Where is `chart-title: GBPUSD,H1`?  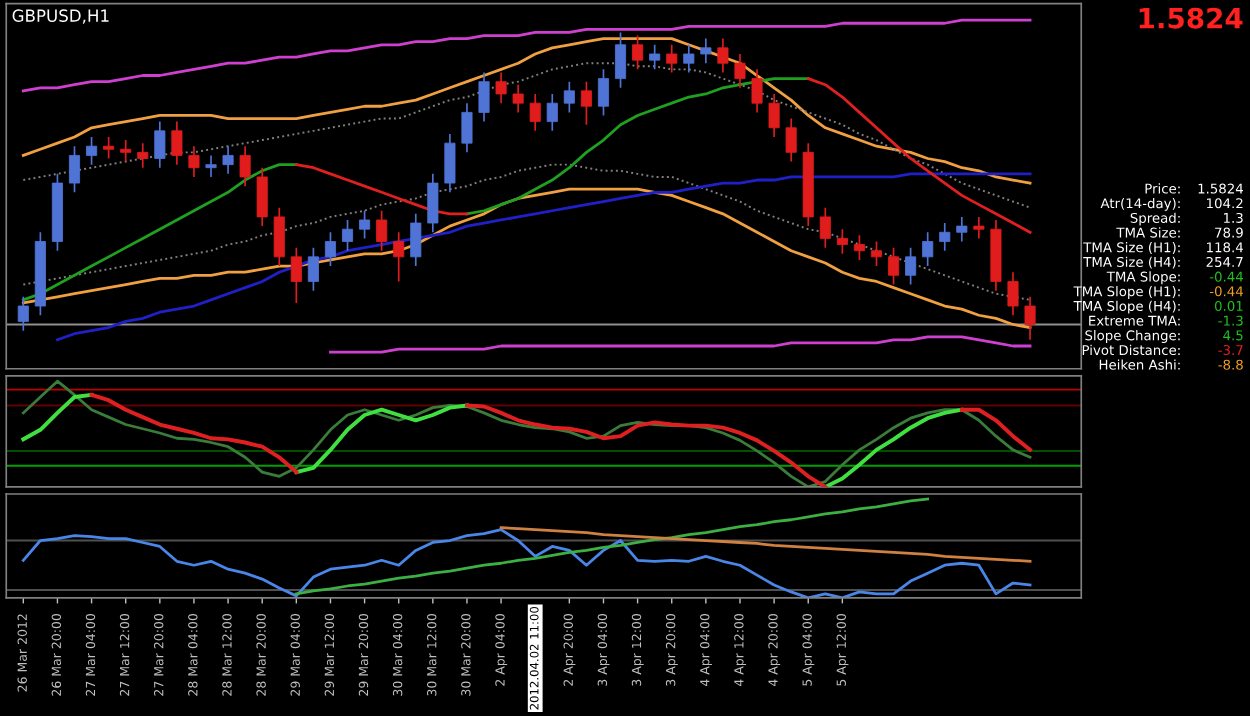
chart-title: GBPUSD,H1 is located at coordinates (60, 16).